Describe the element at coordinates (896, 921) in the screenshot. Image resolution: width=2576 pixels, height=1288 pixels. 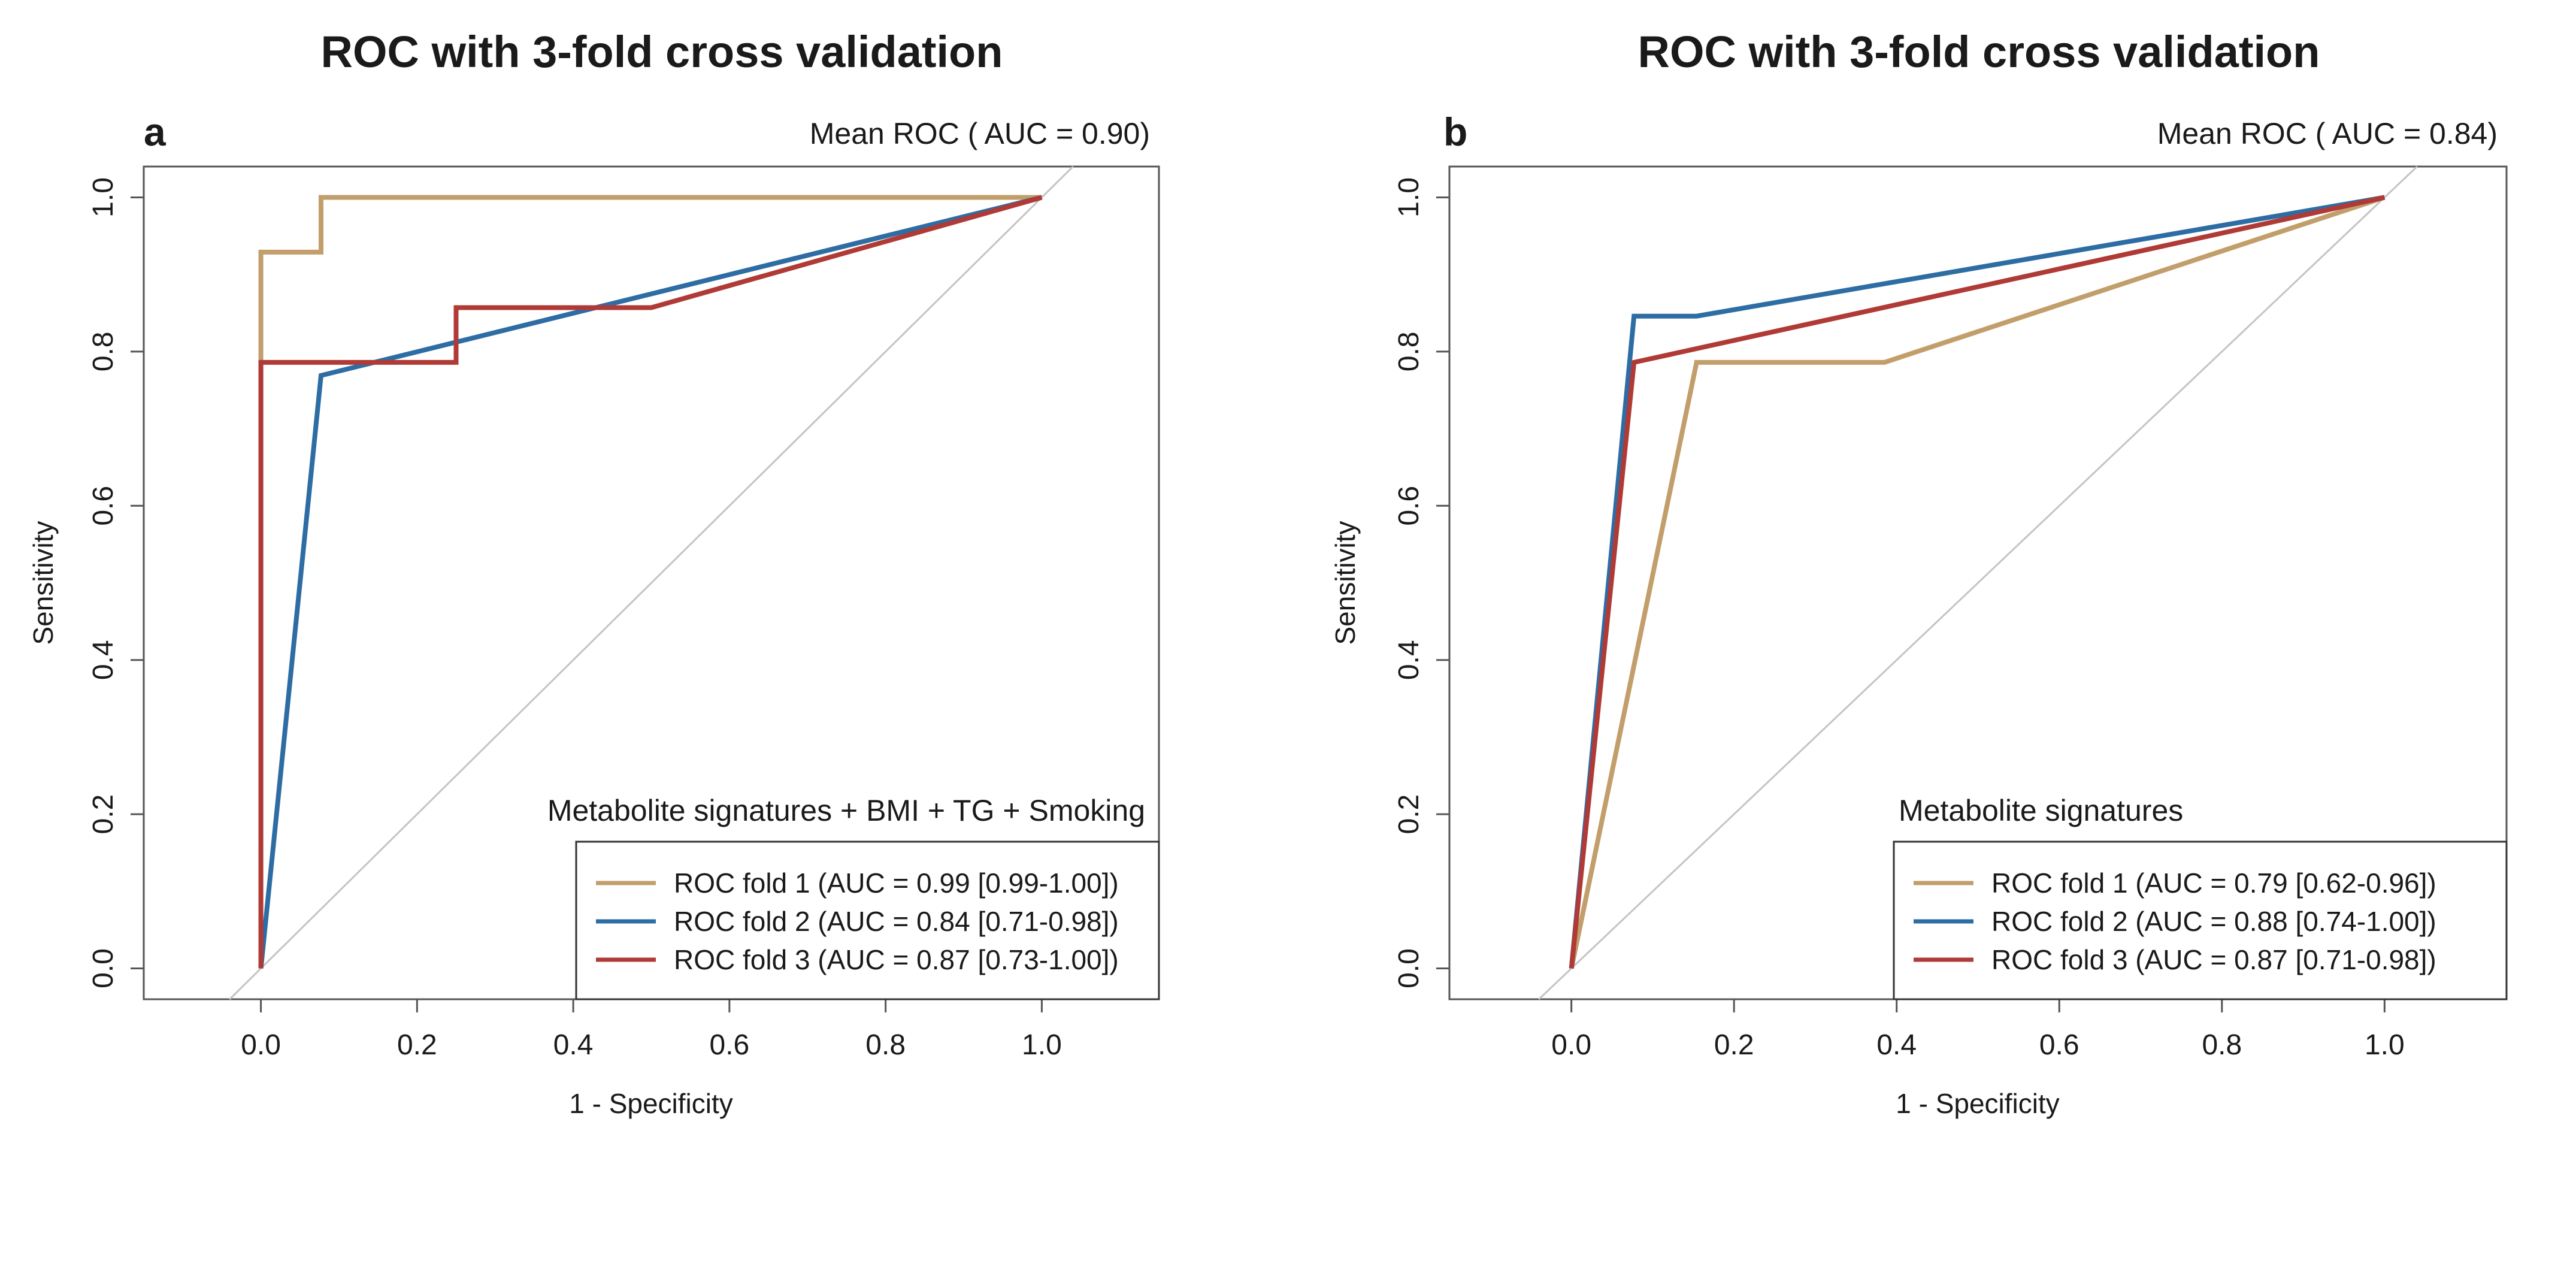
I see `legend-label-fold-2: ROC fold 2 (AUC = 0.84 [0.71-0.98])` at that location.